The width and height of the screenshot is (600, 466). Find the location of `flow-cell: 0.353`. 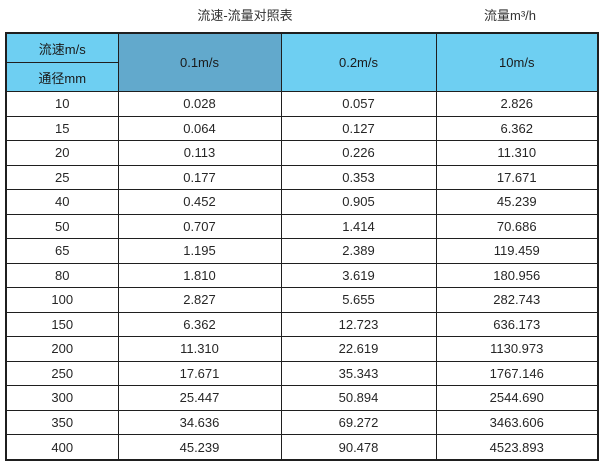

flow-cell: 0.353 is located at coordinates (358, 177).